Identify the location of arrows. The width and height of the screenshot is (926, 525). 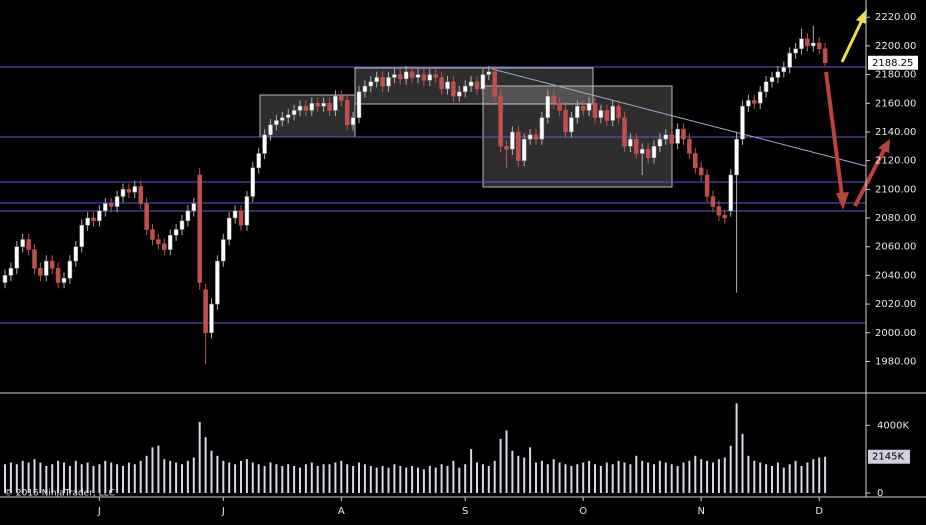
(857, 109).